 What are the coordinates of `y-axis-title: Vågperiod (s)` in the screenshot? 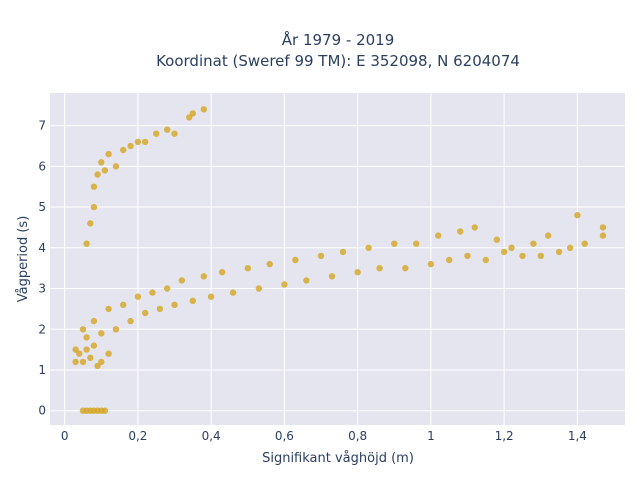 It's located at (23, 259).